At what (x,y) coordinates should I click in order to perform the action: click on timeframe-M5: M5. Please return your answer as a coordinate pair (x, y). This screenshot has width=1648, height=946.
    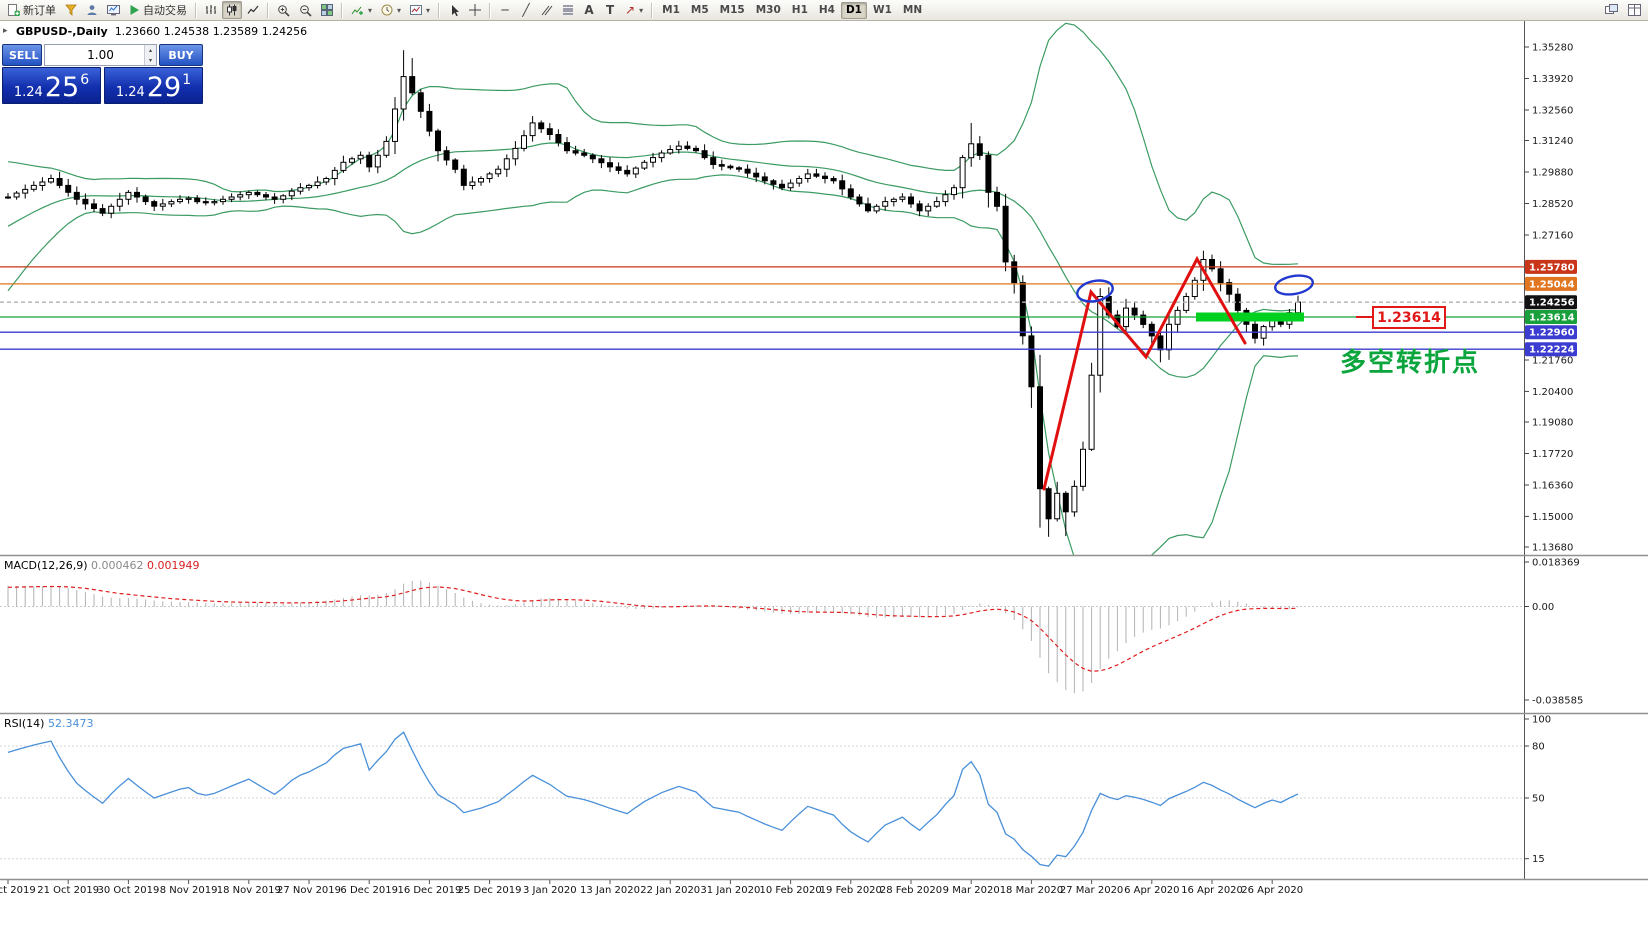
    Looking at the image, I should click on (700, 10).